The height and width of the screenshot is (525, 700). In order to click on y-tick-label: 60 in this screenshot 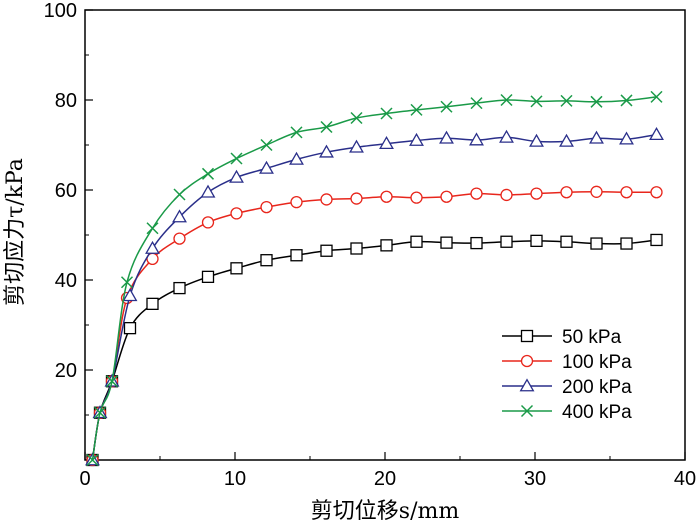, I will do `click(66, 191)`.